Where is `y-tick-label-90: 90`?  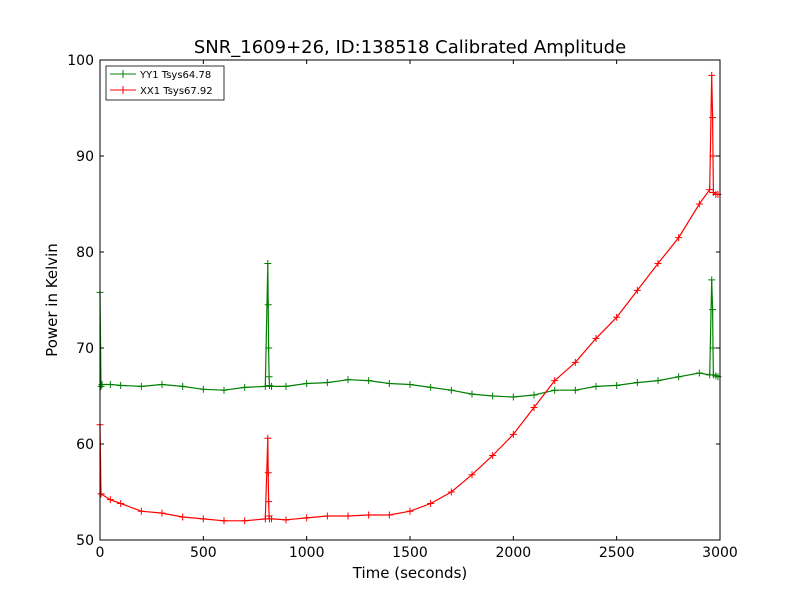
y-tick-label-90: 90 is located at coordinates (85, 157).